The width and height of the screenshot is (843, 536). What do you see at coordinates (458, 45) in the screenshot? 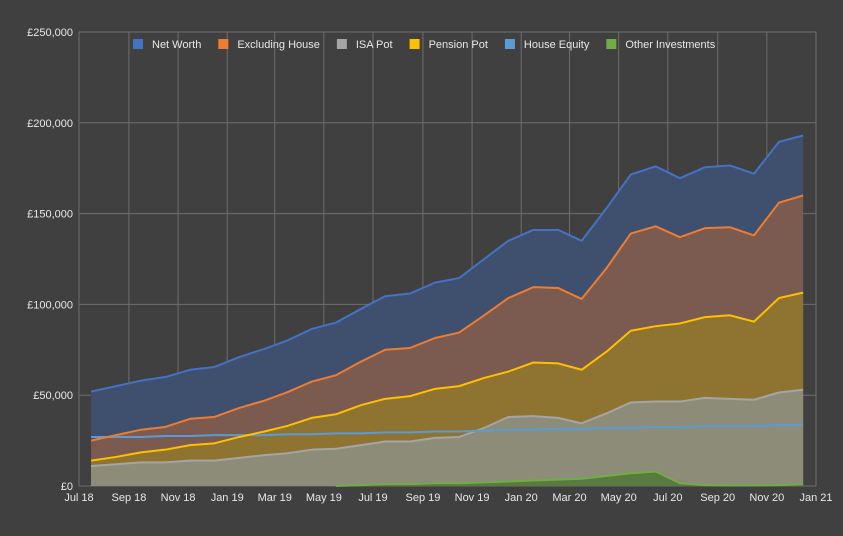
I see `legend-label: Pension Pot` at bounding box center [458, 45].